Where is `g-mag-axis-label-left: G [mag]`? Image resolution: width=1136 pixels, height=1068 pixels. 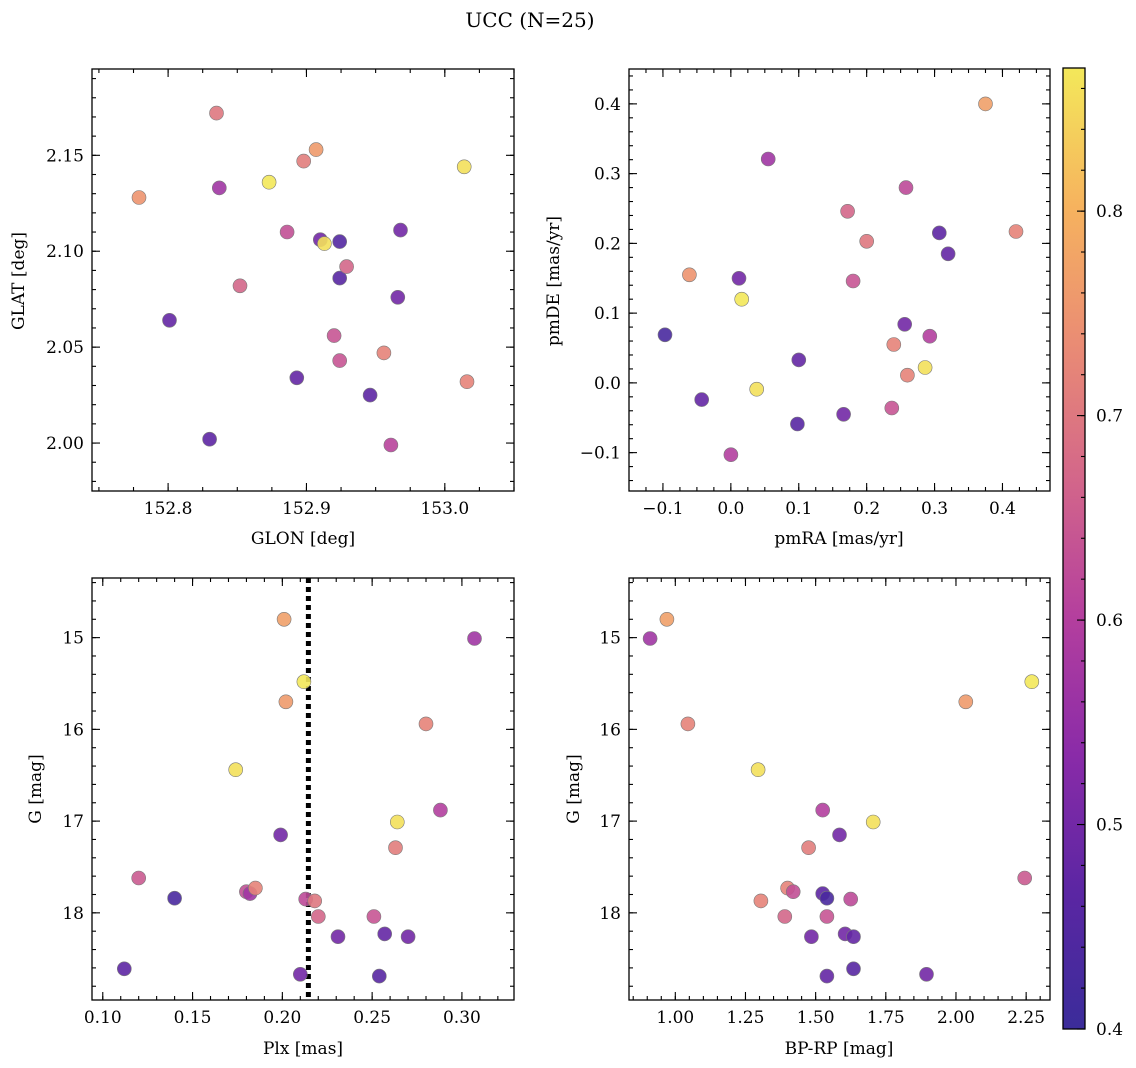
g-mag-axis-label-left: G [mag] is located at coordinates (36, 788).